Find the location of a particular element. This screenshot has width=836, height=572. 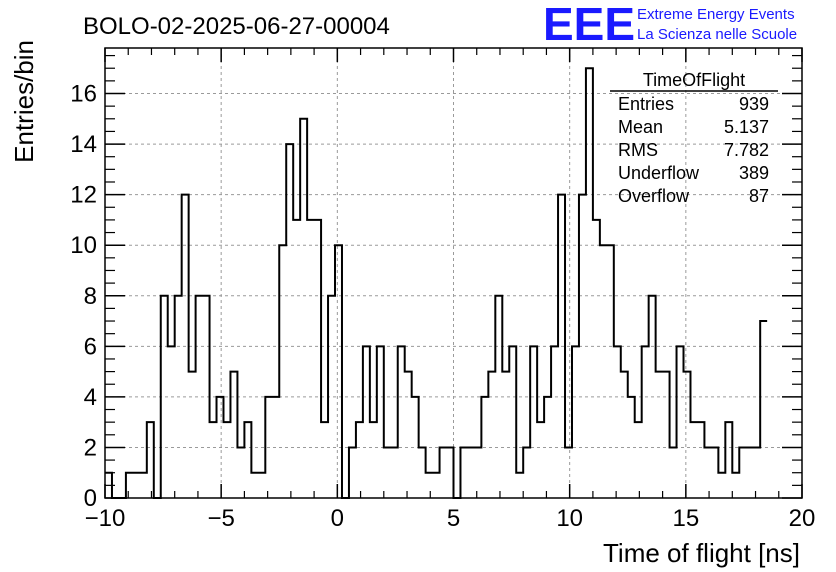

stats-row-label: Entries is located at coordinates (646, 104).